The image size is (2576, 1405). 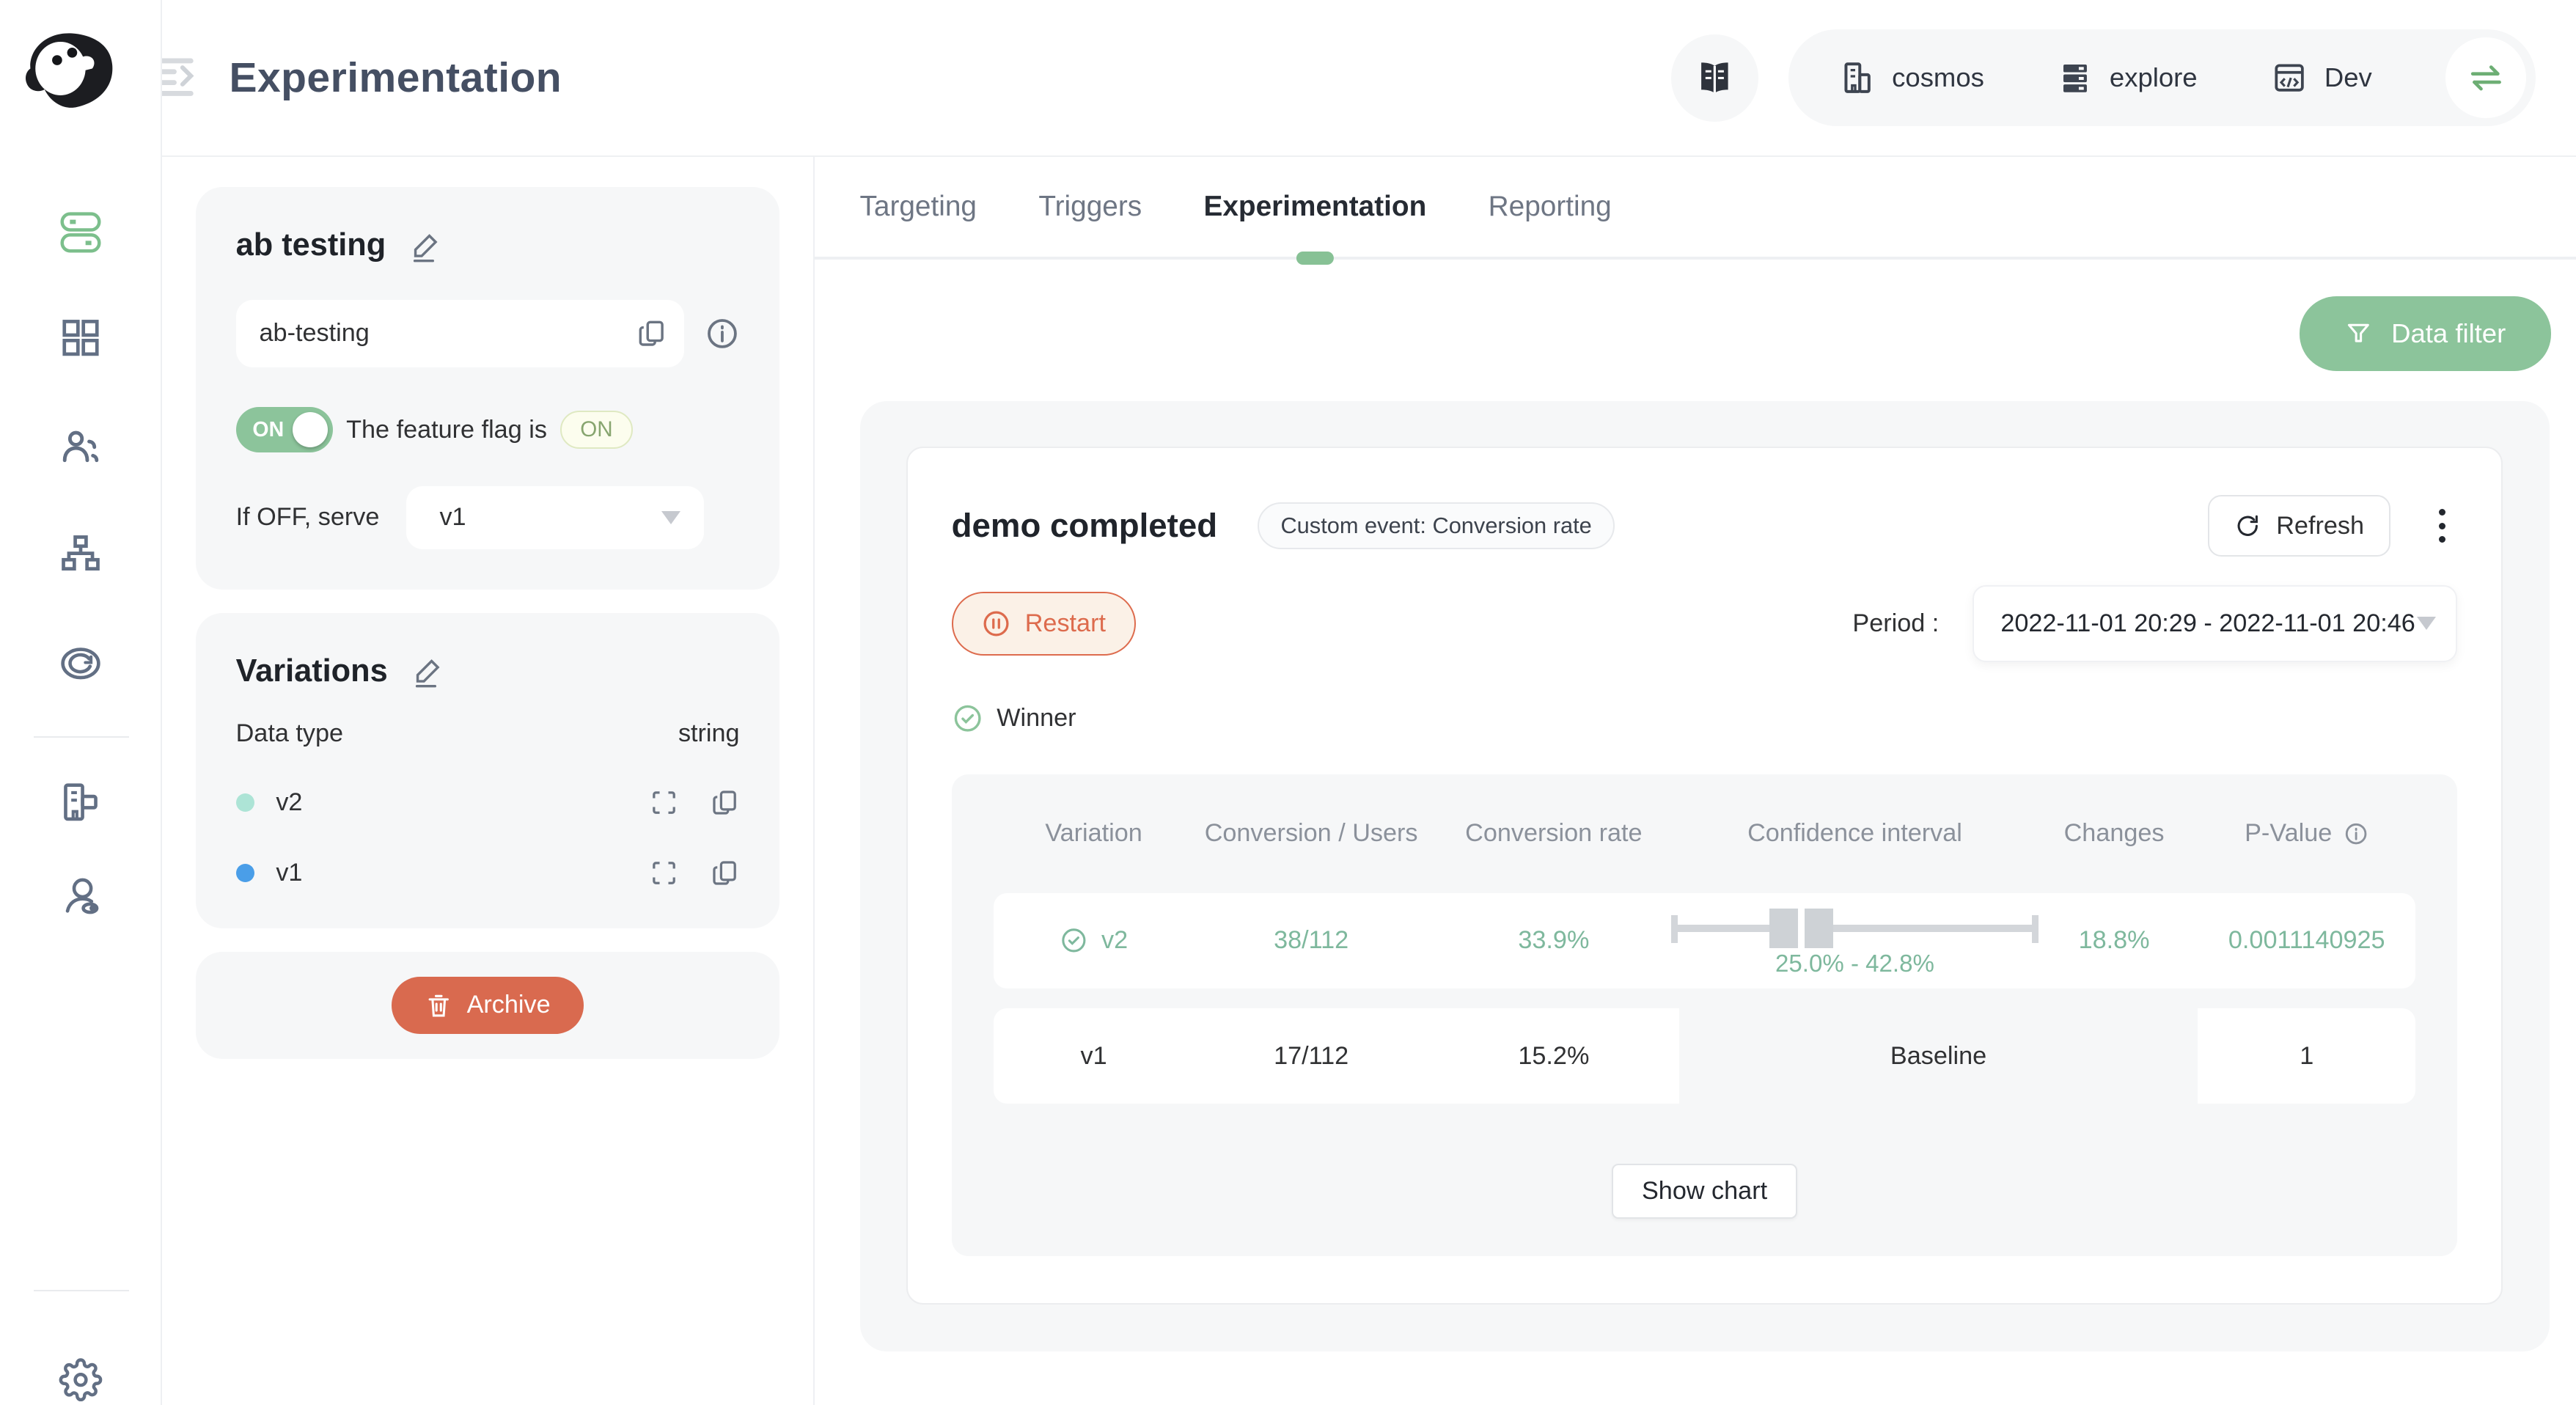 What do you see at coordinates (2449, 333) in the screenshot?
I see `data-filter-label: Data filter` at bounding box center [2449, 333].